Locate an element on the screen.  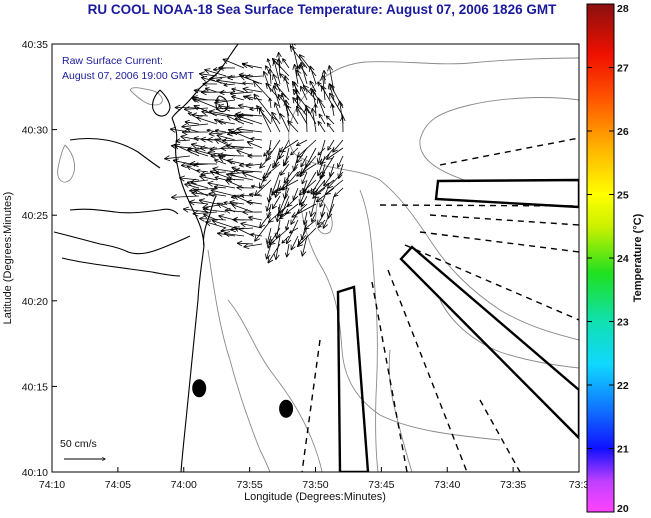
coast-inner-bay is located at coordinates (124, 211).